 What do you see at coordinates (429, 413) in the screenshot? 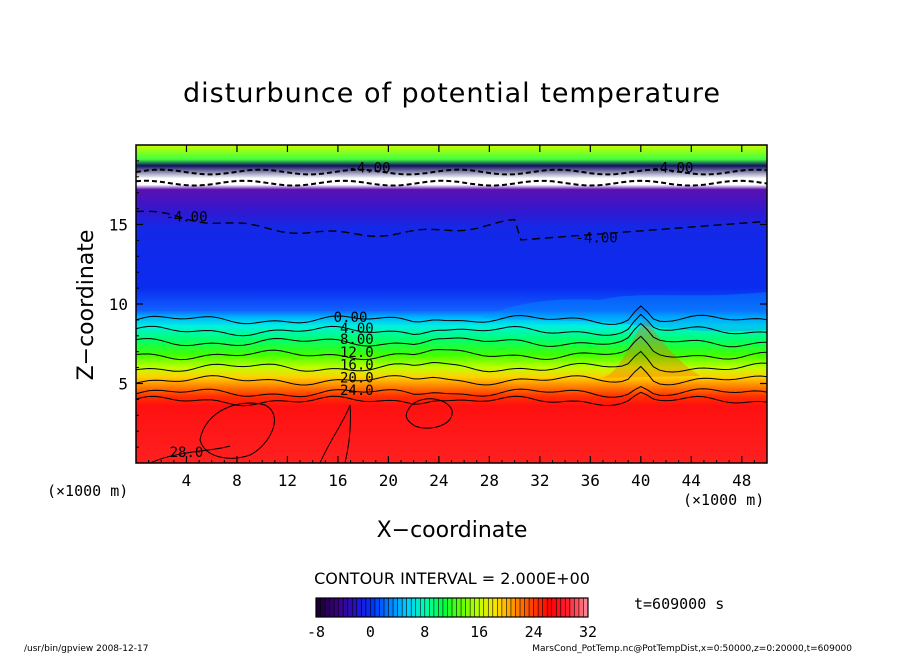
I see `contour-blob-mid` at bounding box center [429, 413].